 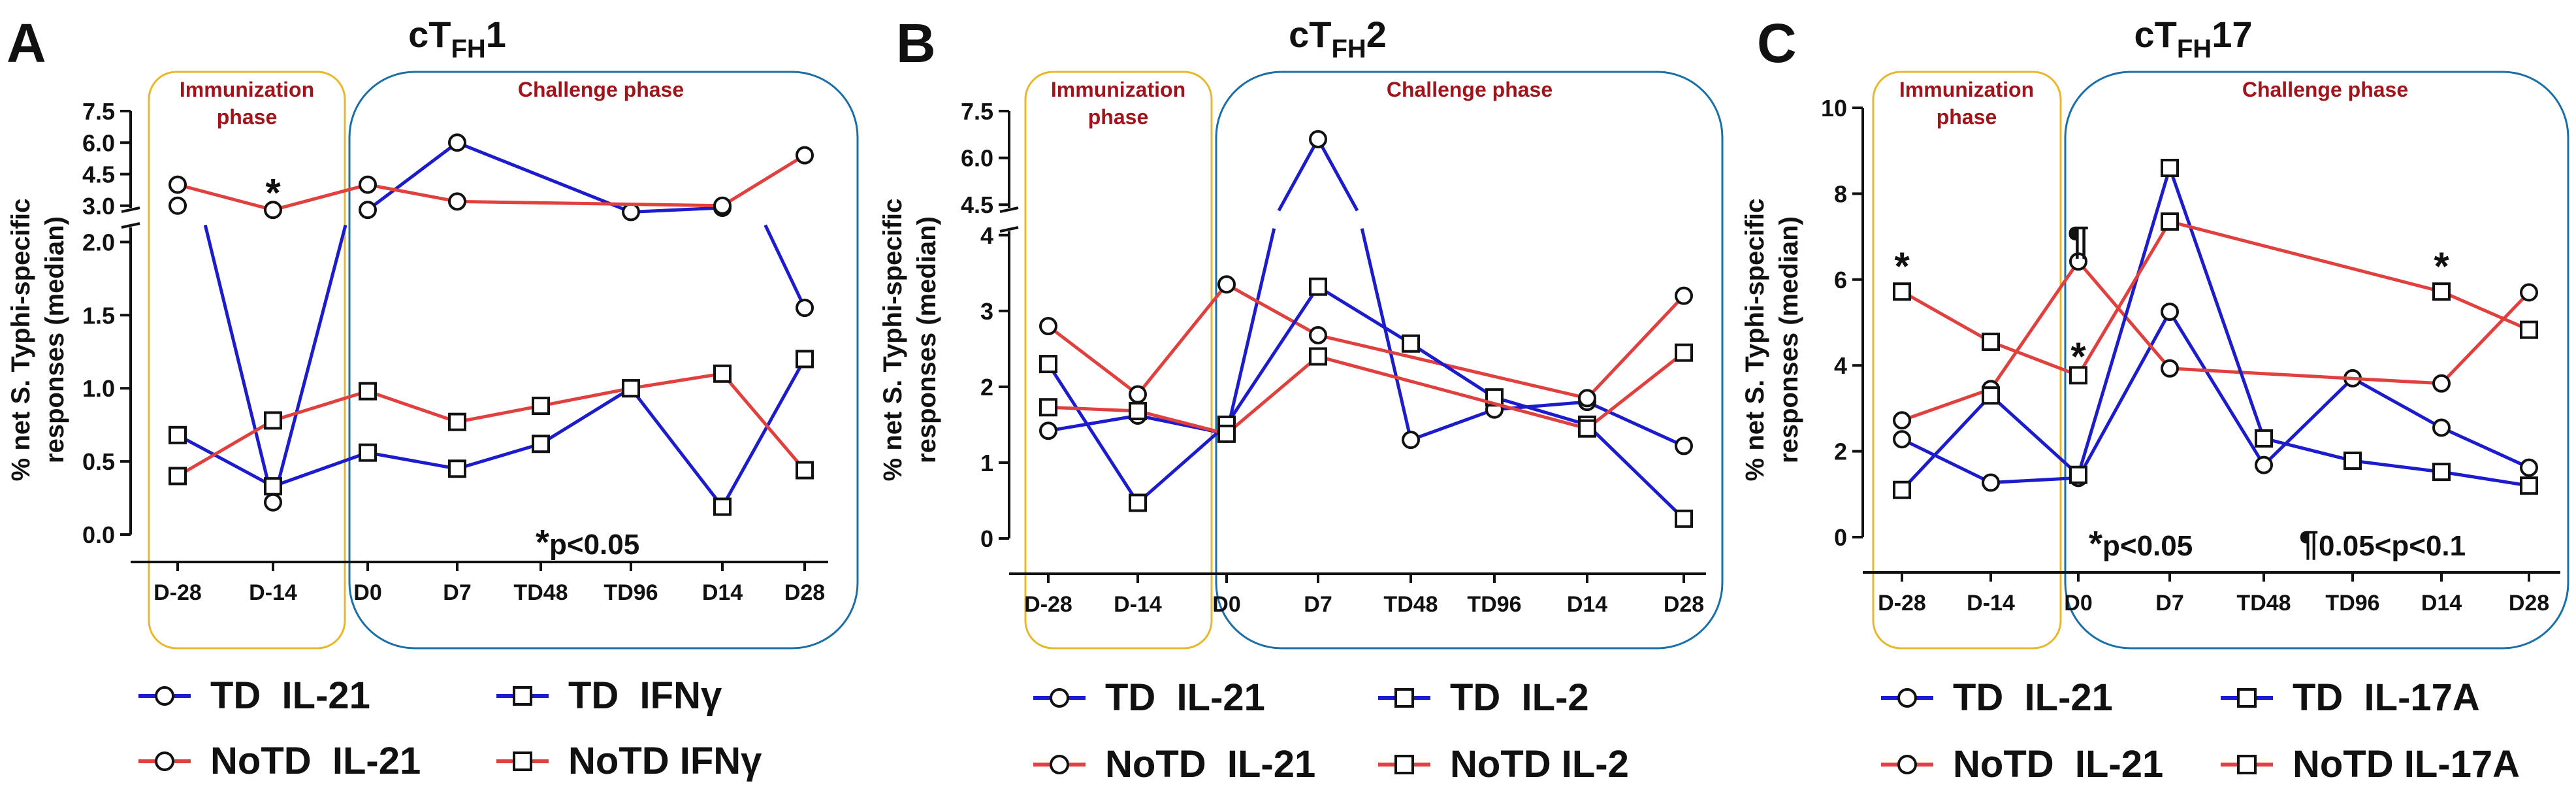 I want to click on y-tick-label: 7.5, so click(x=977, y=111).